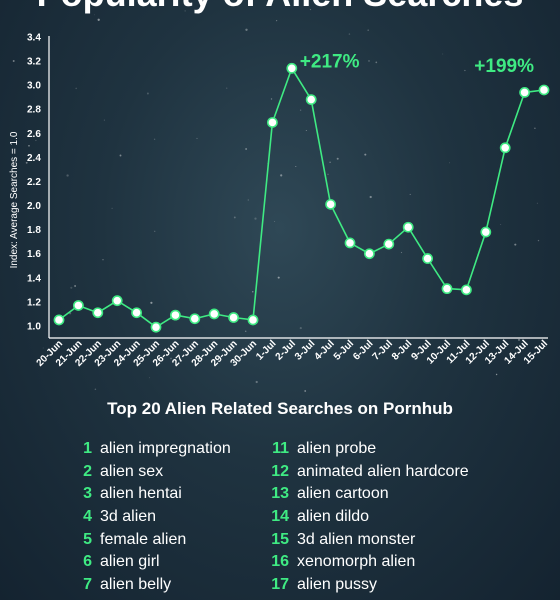 This screenshot has width=560, height=600. What do you see at coordinates (165, 449) in the screenshot?
I see `search-term: alien impregnation` at bounding box center [165, 449].